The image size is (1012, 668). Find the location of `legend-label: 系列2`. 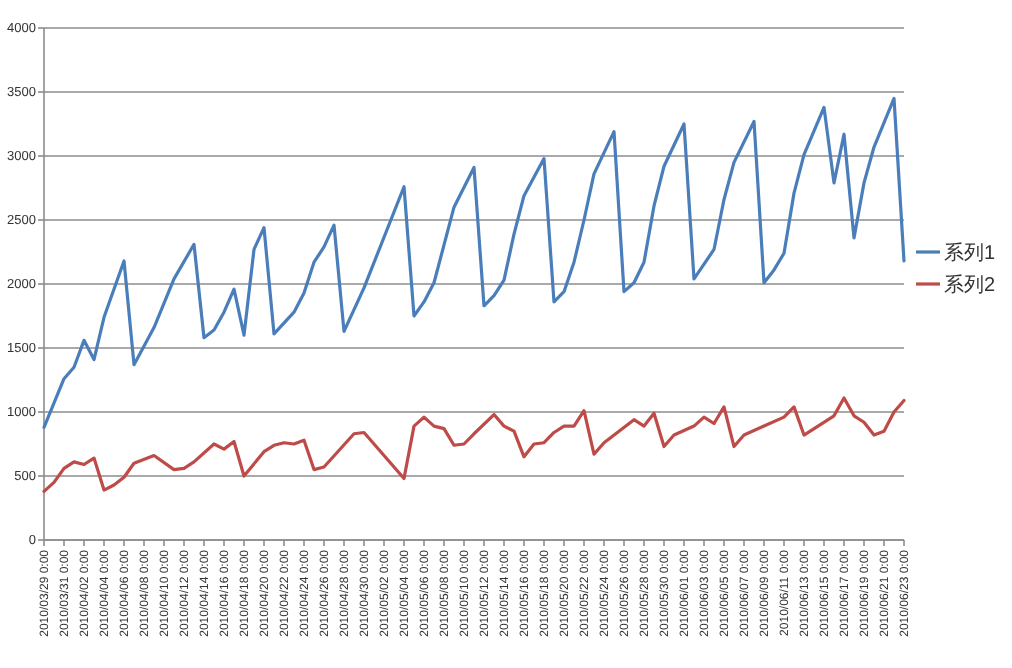

legend-label: 系列2 is located at coordinates (970, 285).